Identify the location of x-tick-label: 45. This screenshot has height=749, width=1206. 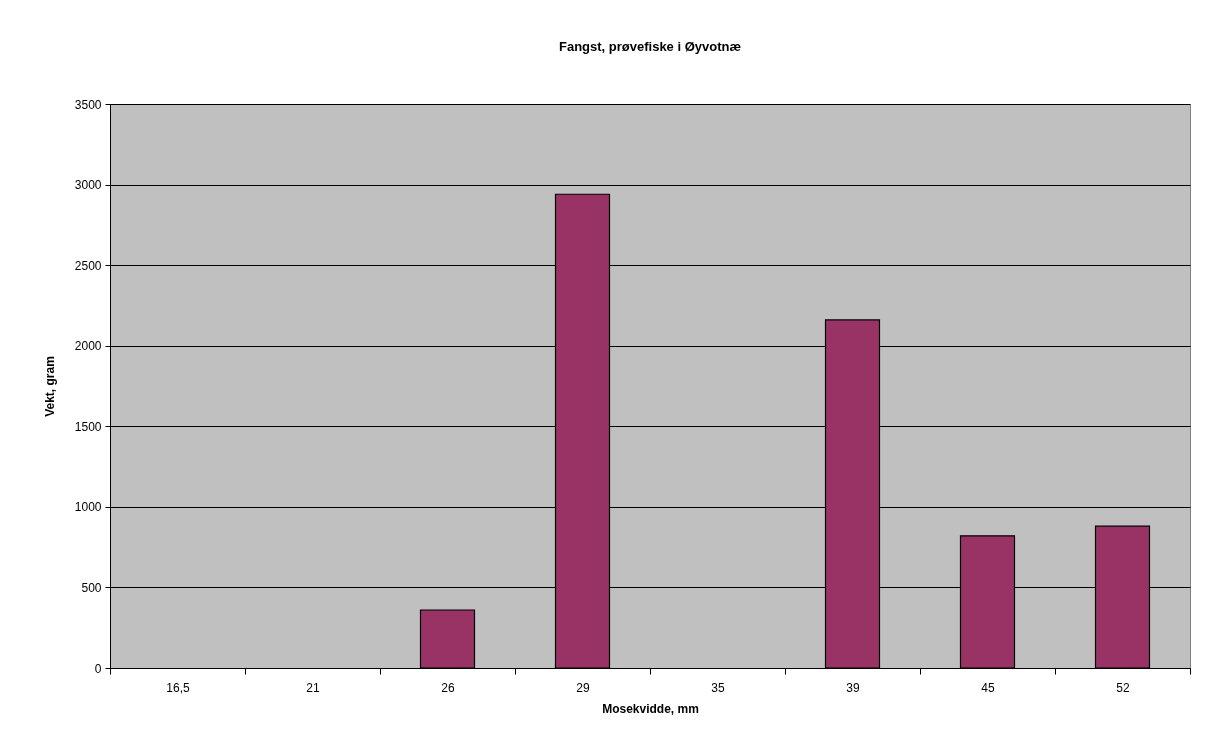
(988, 687).